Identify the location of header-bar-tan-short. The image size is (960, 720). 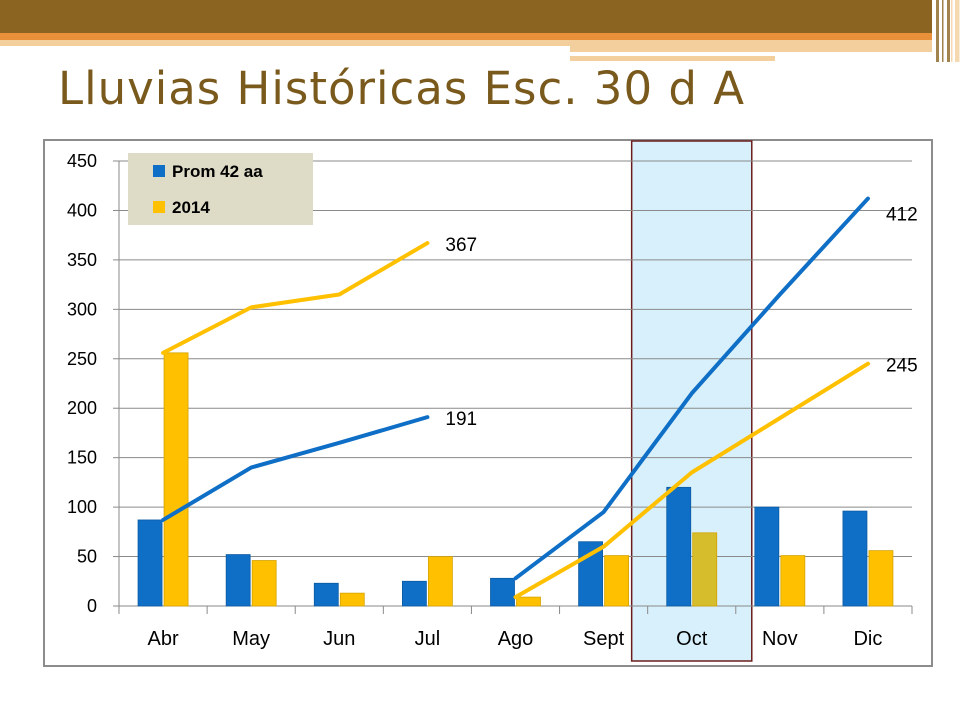
(751, 49).